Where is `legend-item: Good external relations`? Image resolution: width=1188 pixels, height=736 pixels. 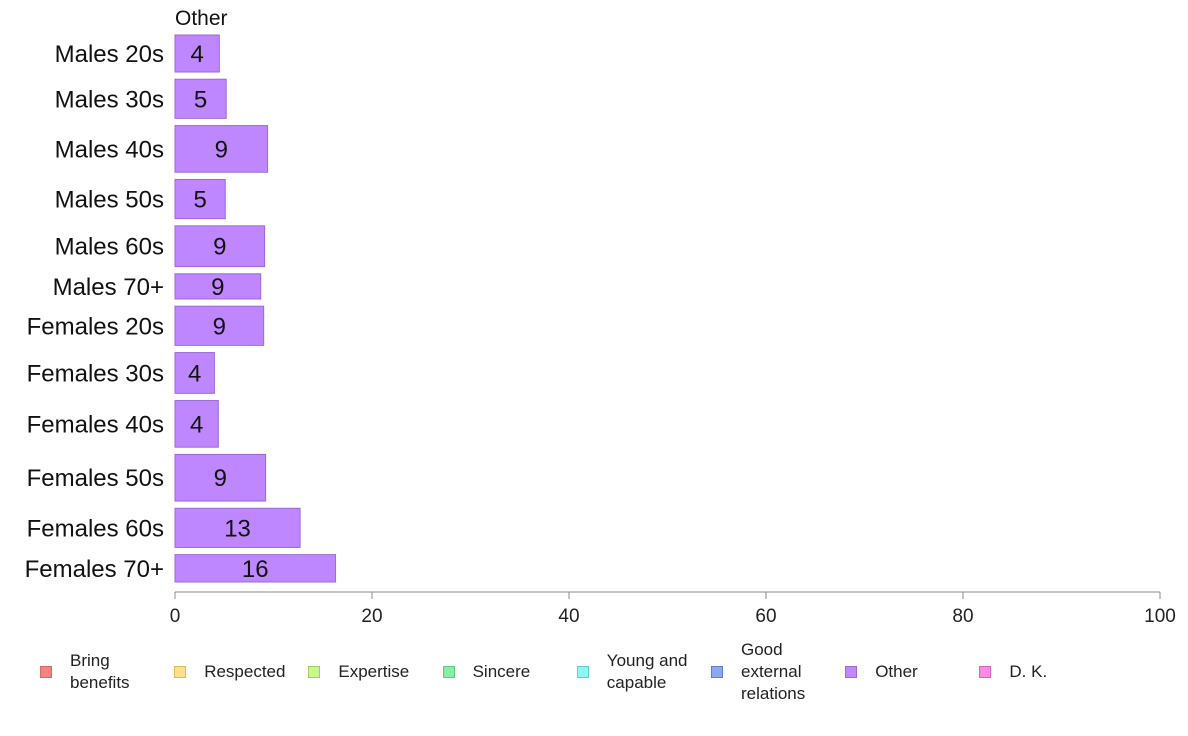 legend-item: Good external relations is located at coordinates (758, 672).